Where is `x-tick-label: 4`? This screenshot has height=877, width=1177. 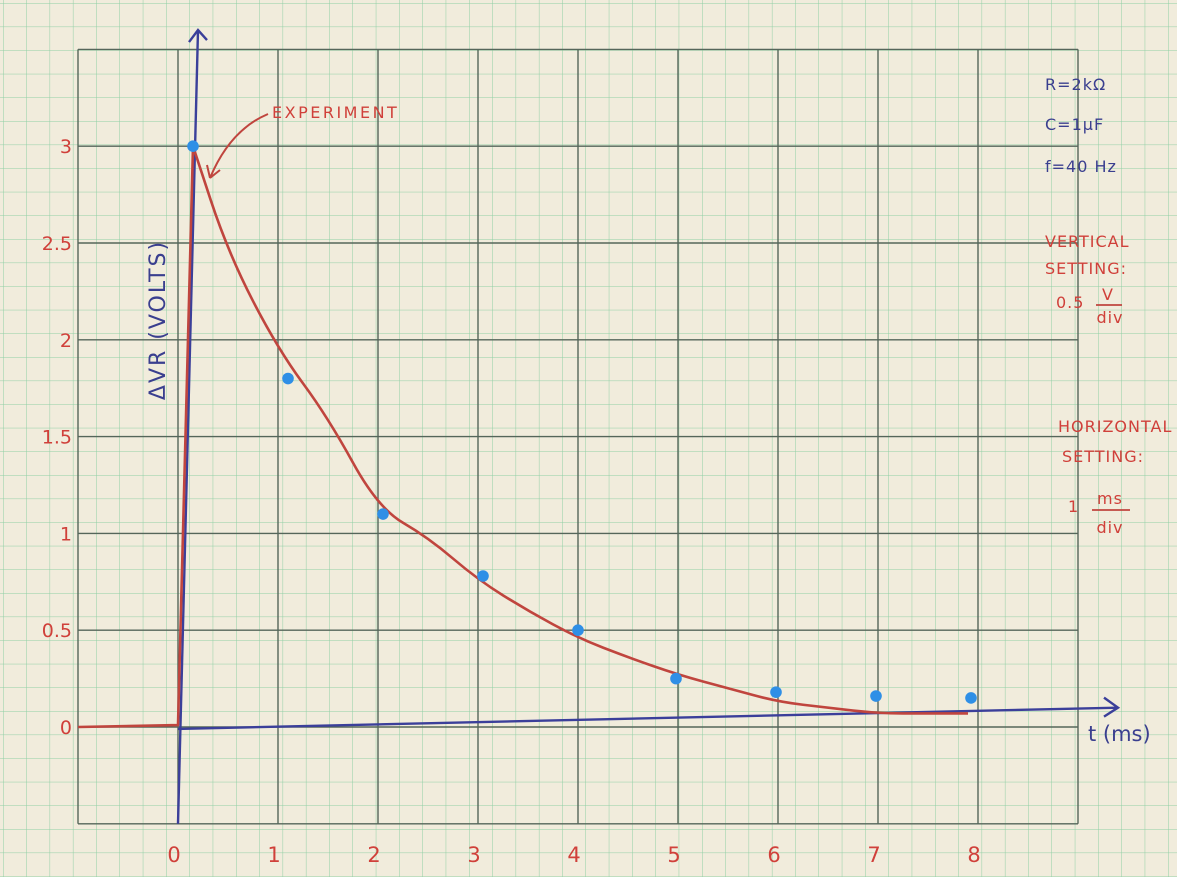 x-tick-label: 4 is located at coordinates (573, 855).